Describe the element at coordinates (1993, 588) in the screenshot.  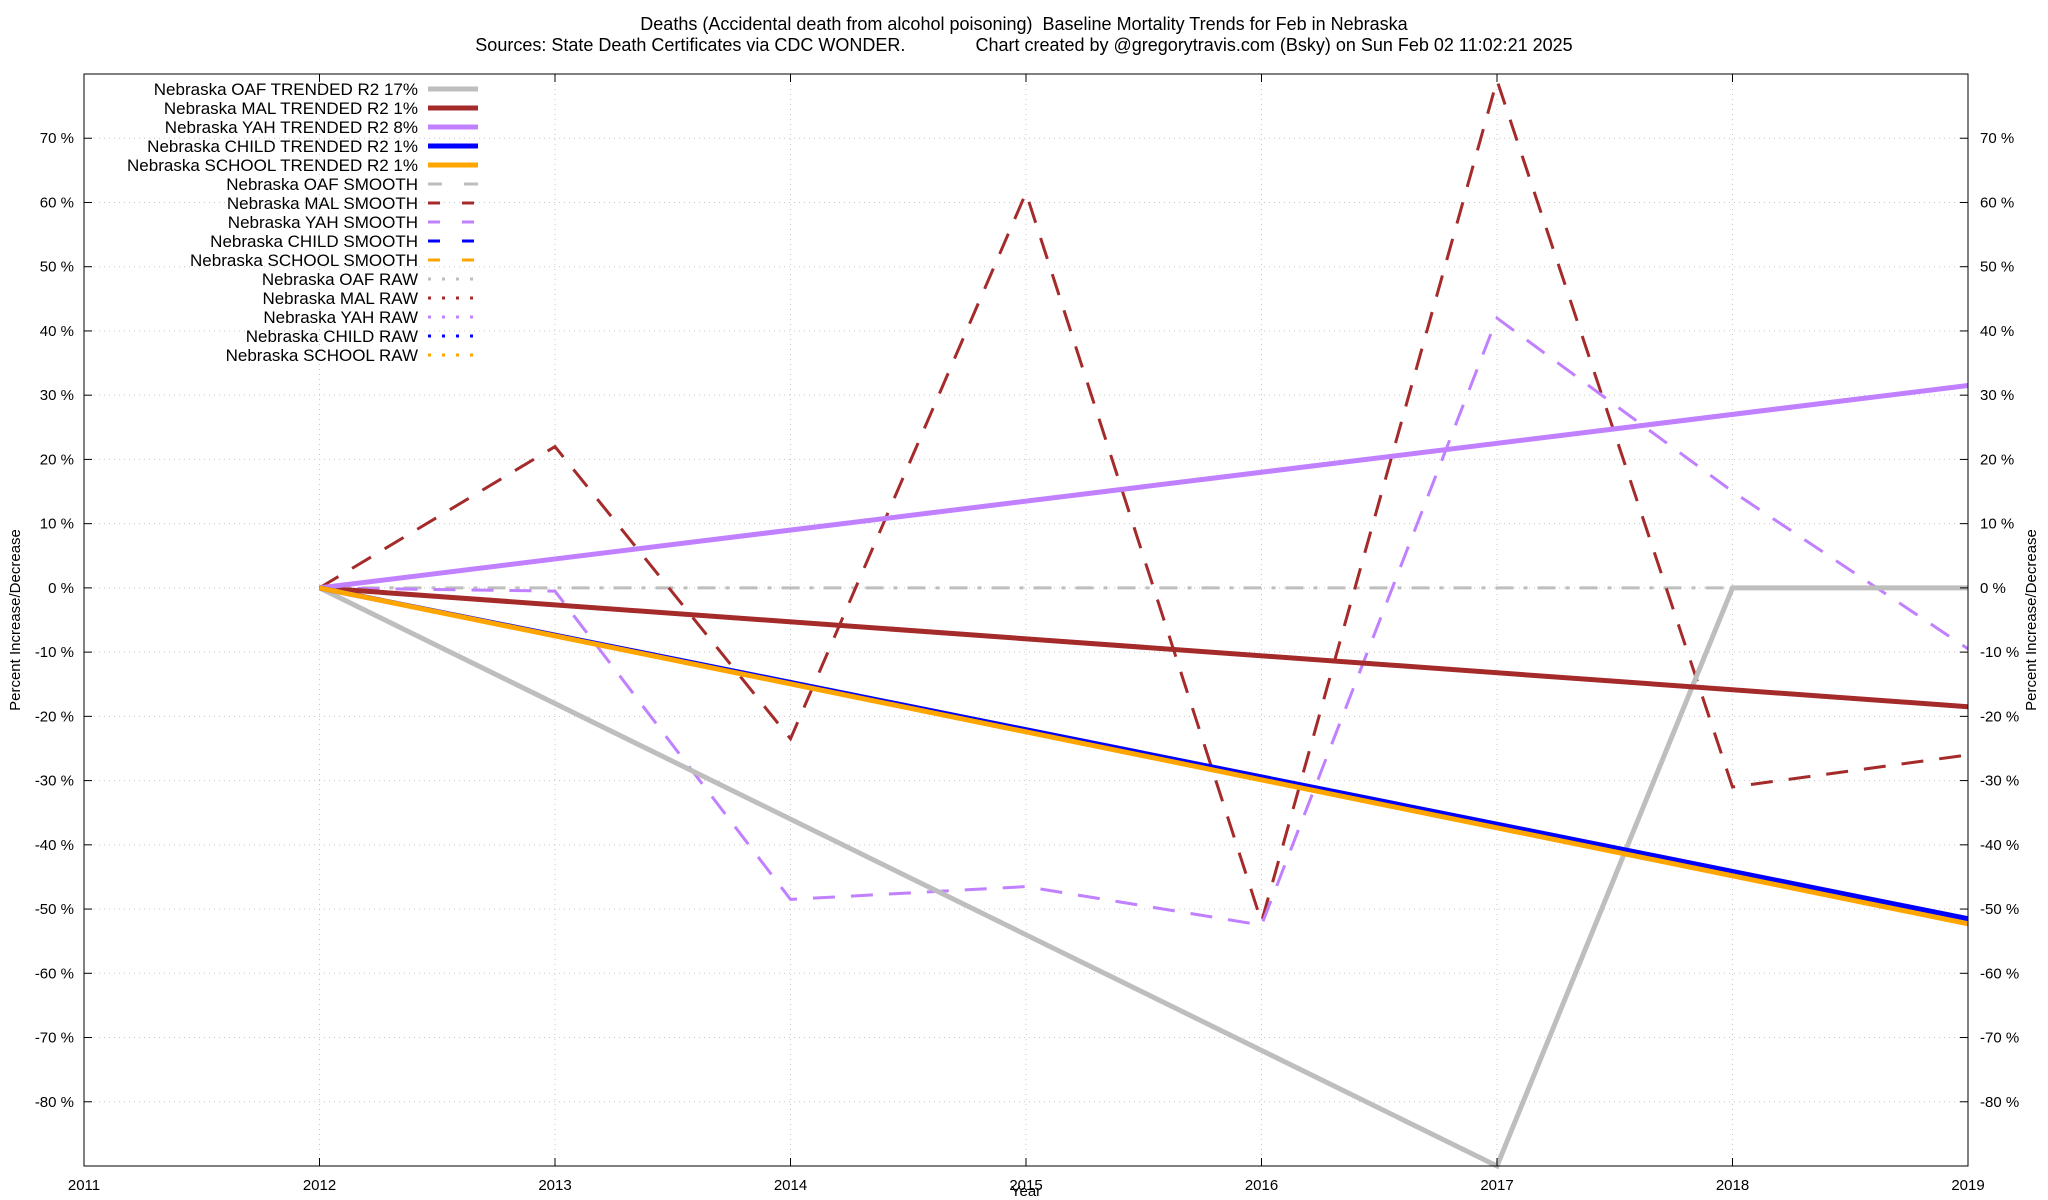
I see `y-tick-label-right: 0 %` at that location.